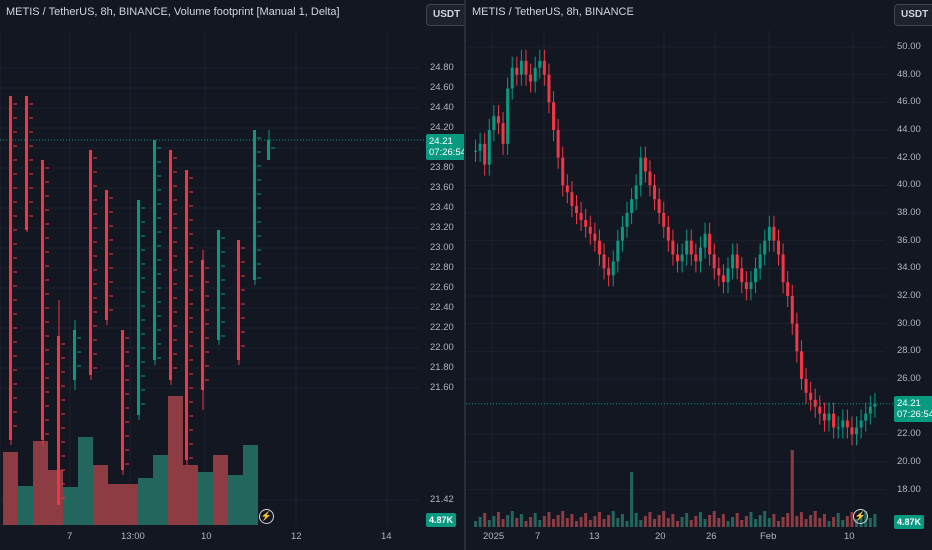  Describe the element at coordinates (913, 15) in the screenshot. I see `right-currency-button: USDT` at that location.